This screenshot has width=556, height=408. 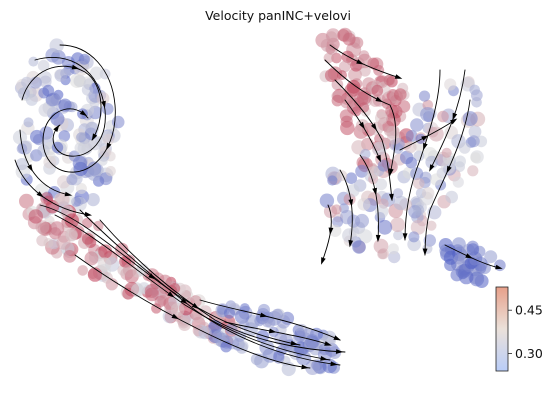 I want to click on colorbar-tick-label: 0.45, so click(x=529, y=310).